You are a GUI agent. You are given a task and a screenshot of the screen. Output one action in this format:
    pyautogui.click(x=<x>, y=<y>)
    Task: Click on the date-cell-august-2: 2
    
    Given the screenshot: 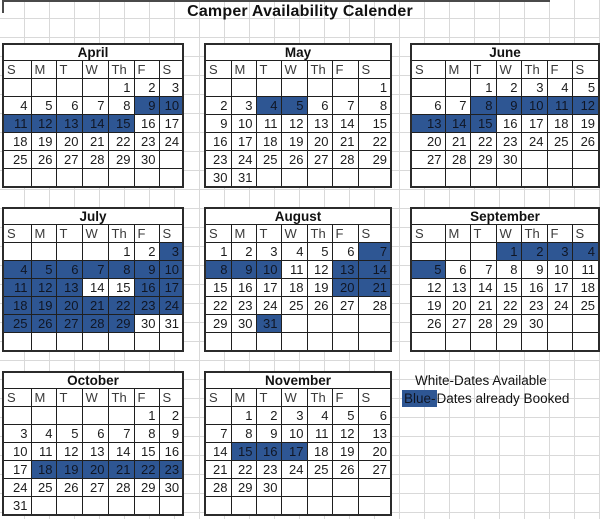 What is the action you would take?
    pyautogui.click(x=243, y=251)
    